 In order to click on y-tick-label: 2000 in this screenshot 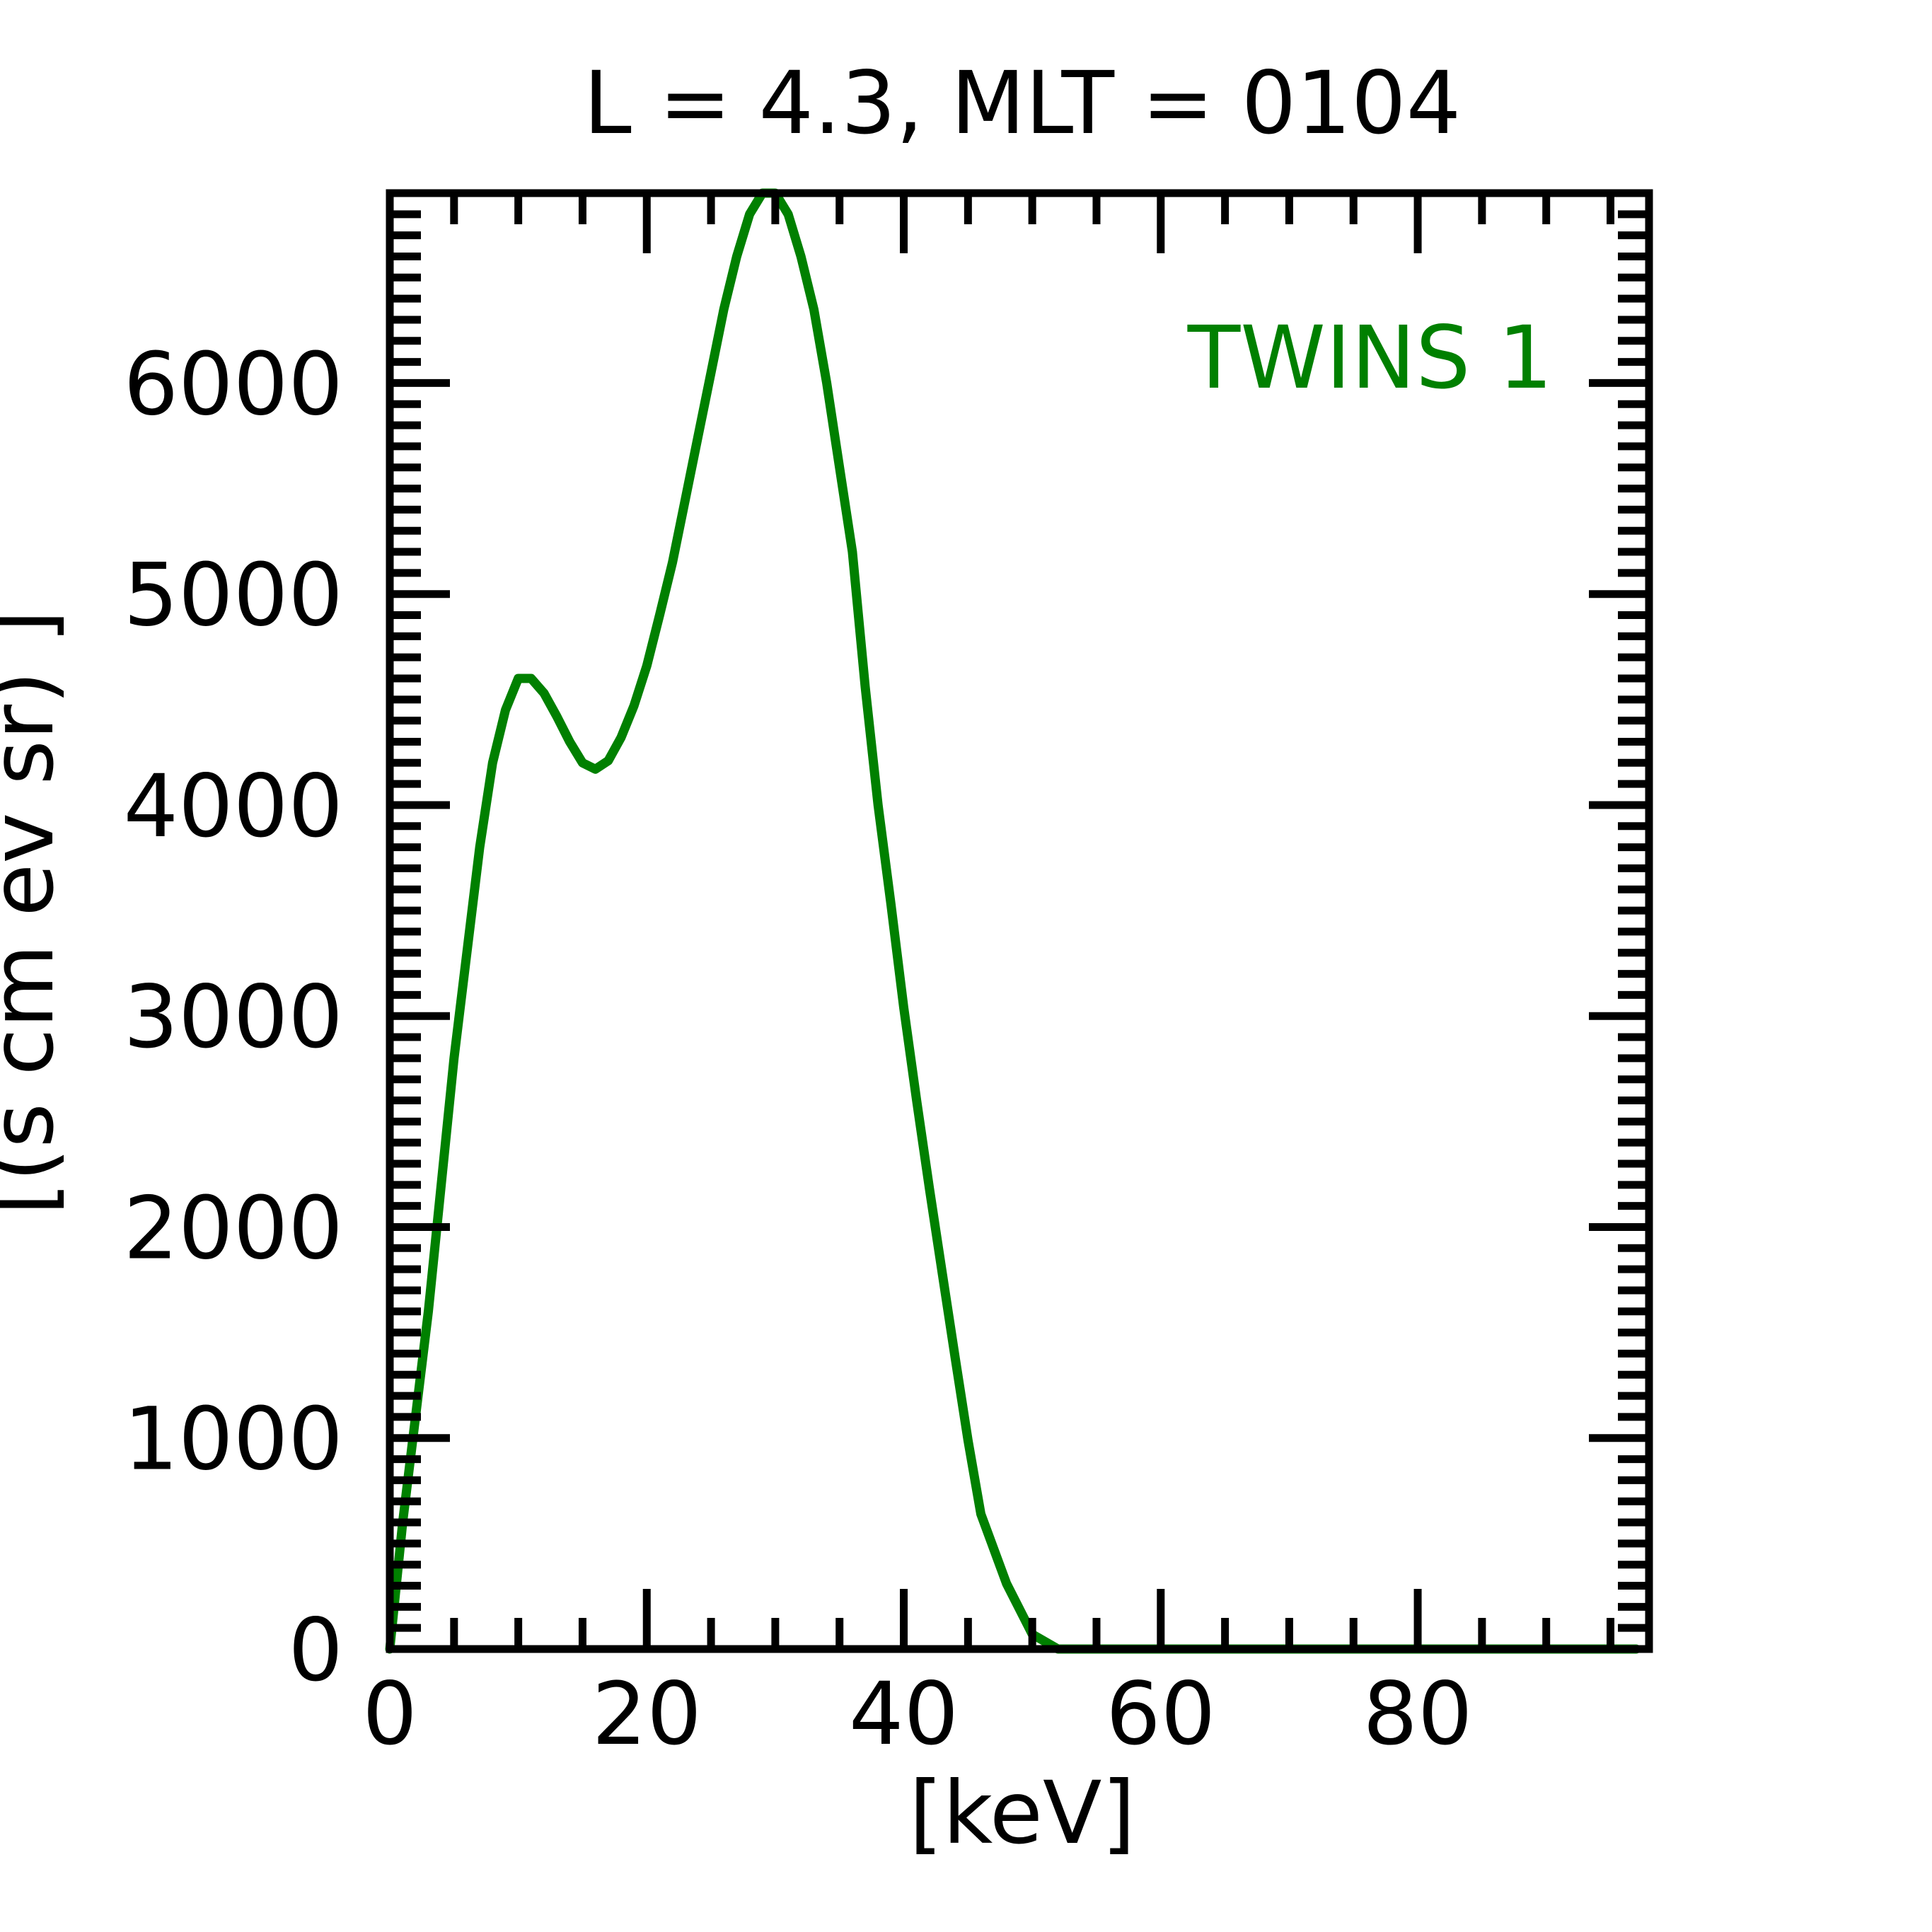, I will do `click(233, 1228)`.